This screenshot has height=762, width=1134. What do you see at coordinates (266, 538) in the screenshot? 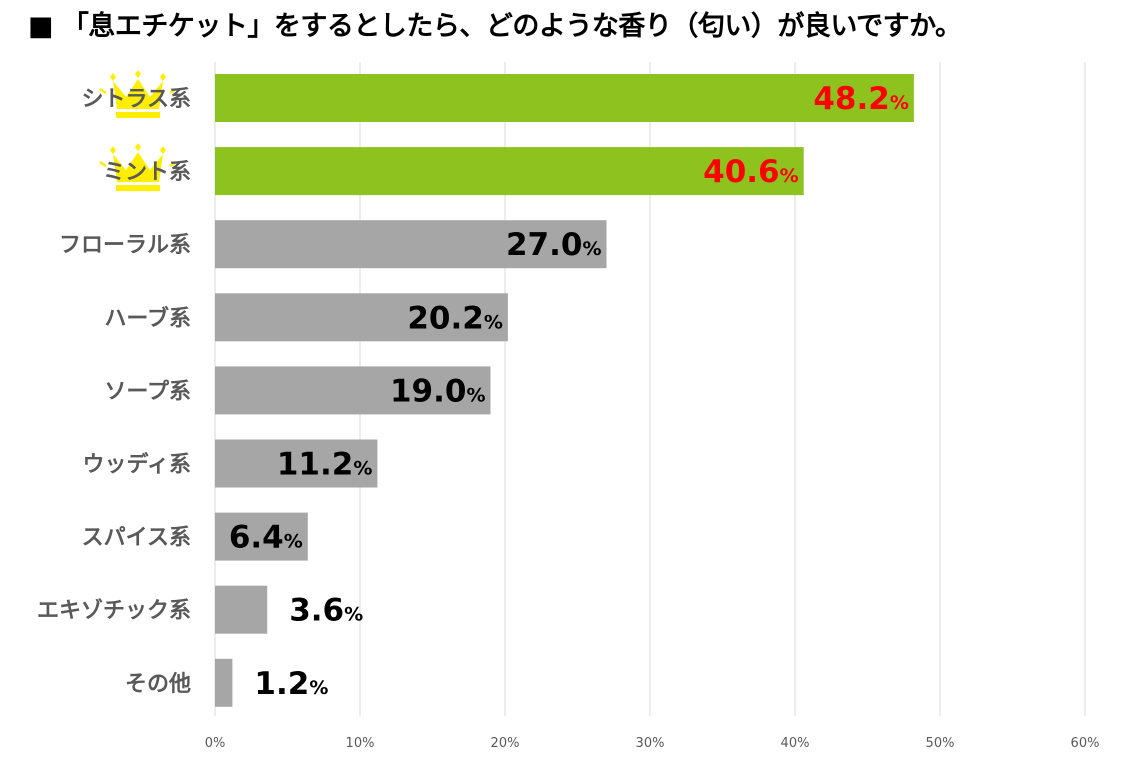
I see `value-label: 6.4%` at bounding box center [266, 538].